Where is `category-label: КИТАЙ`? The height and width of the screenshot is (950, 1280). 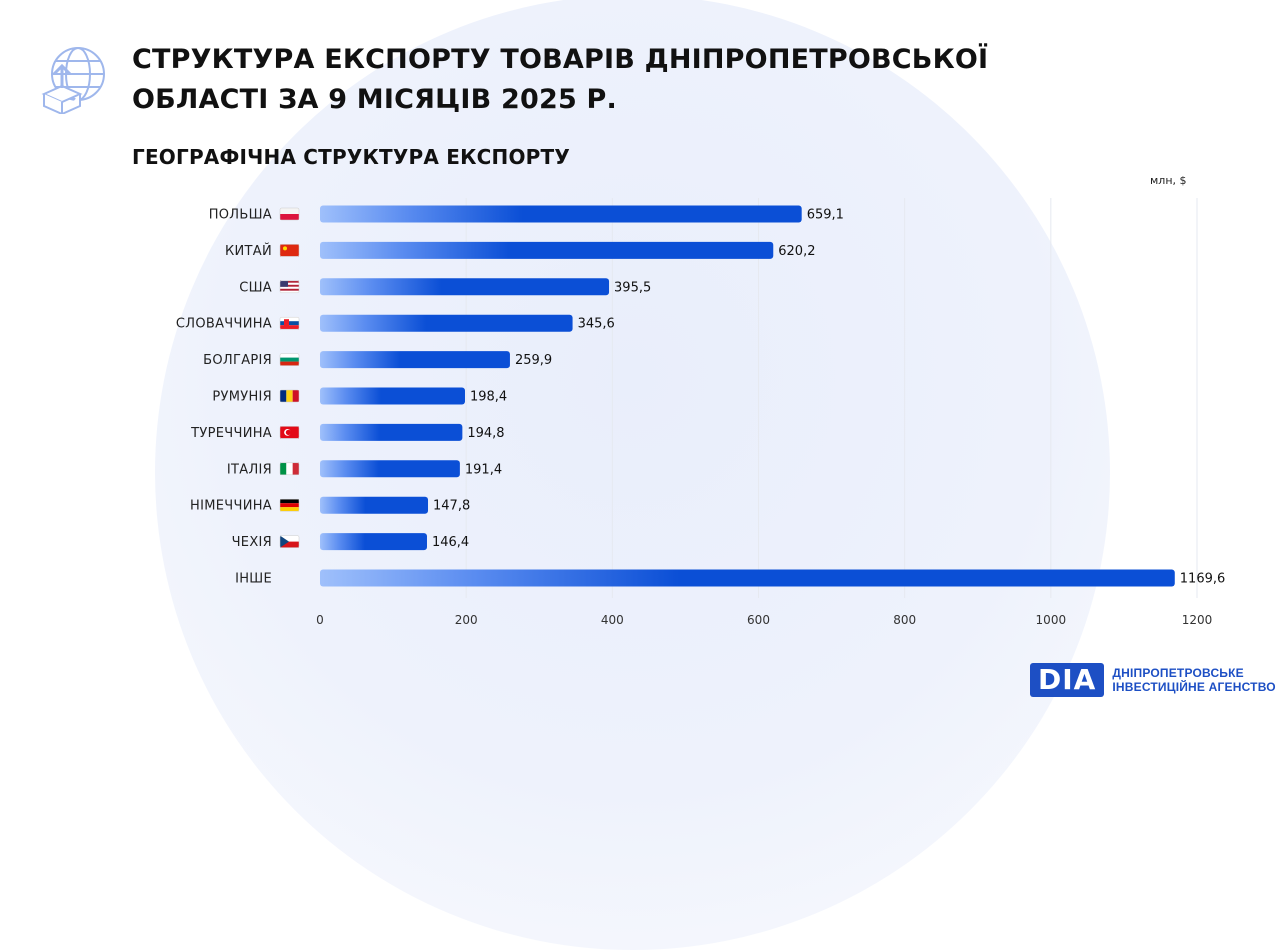
category-label: КИТАЙ is located at coordinates (248, 251).